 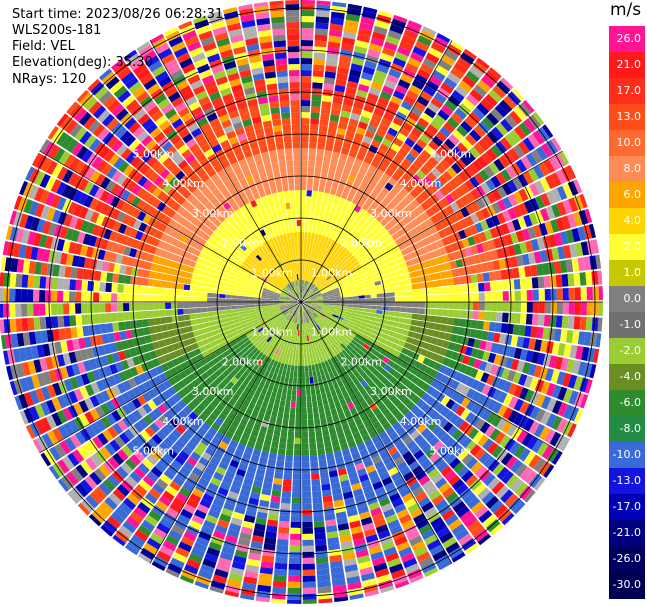 I want to click on colorbar-tick-label: -17.0, so click(x=626, y=506).